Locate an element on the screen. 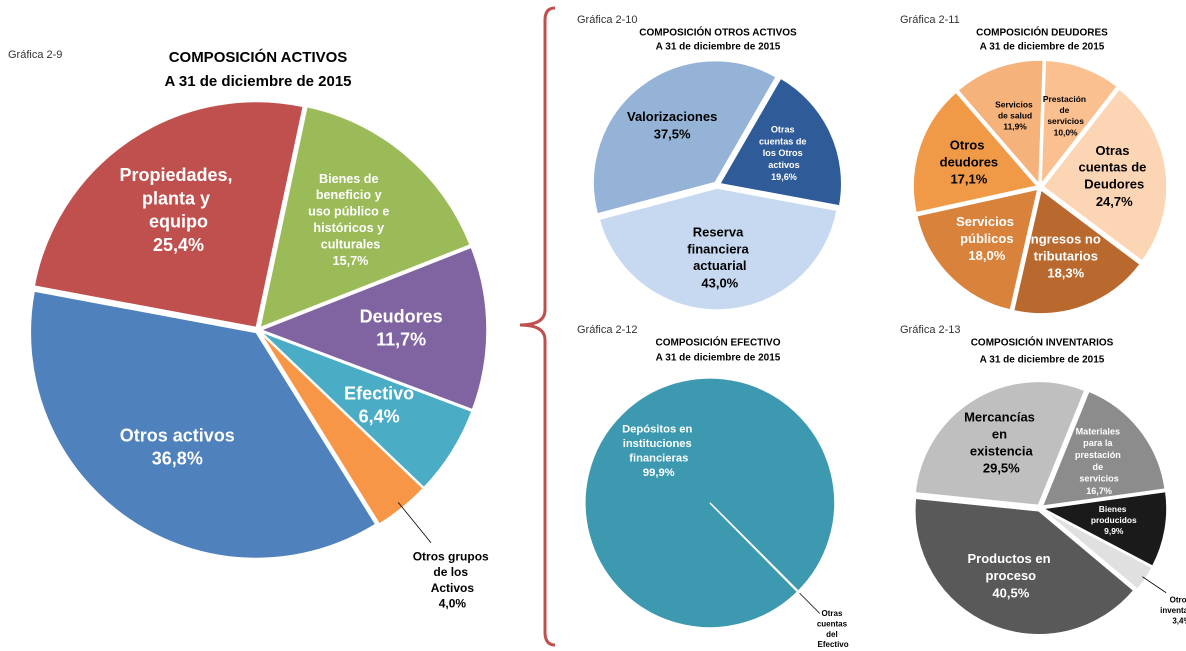 This screenshot has height=651, width=1186. label-line: Bienes de is located at coordinates (350, 179).